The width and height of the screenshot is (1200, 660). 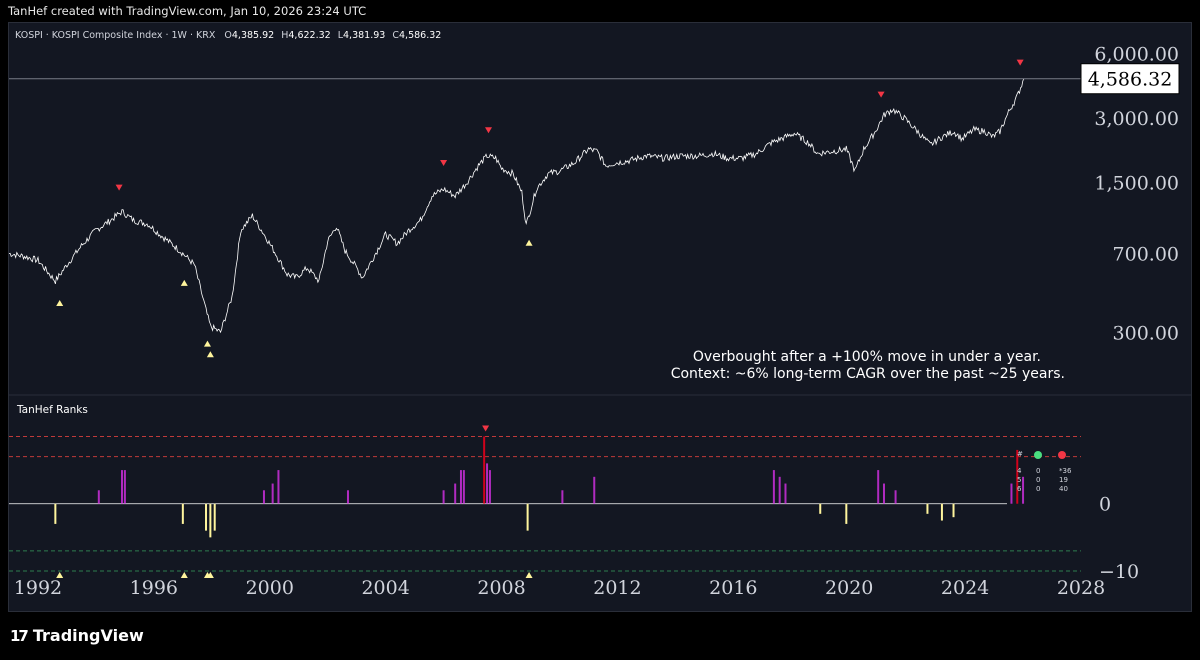 I want to click on legend-high-value: 4,622.32, so click(x=309, y=35).